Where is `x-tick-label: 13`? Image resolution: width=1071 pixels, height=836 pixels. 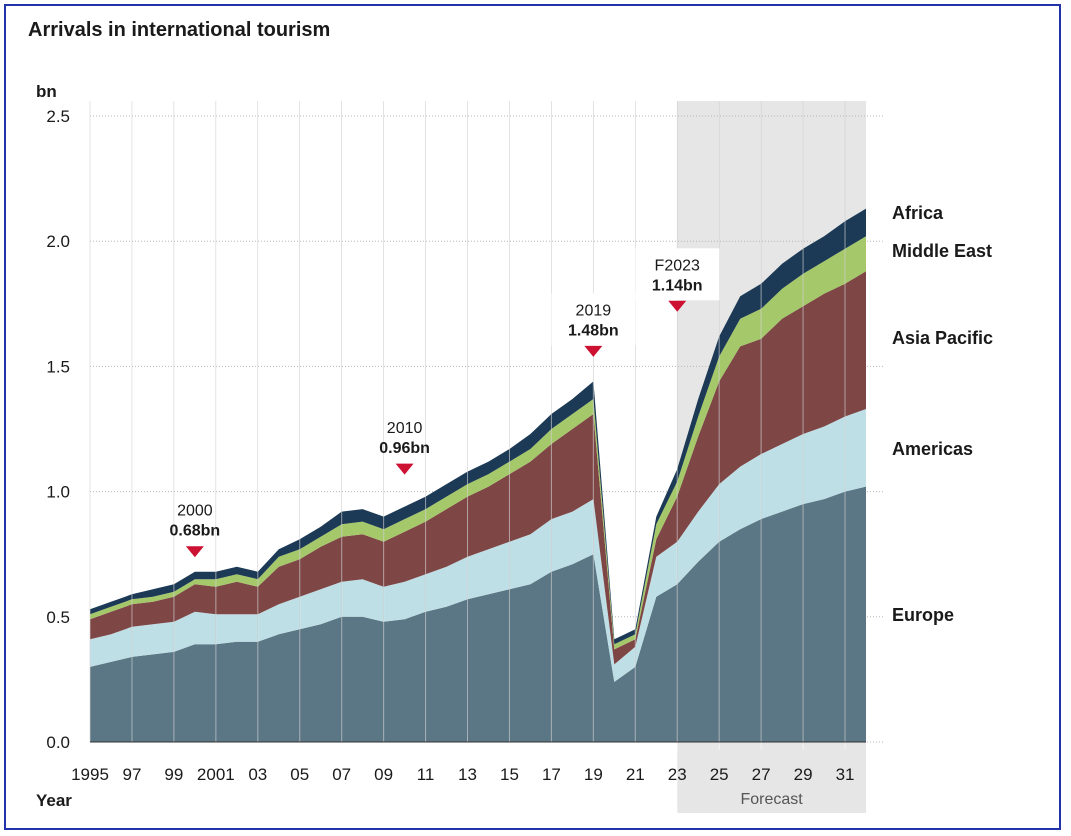 x-tick-label: 13 is located at coordinates (467, 774).